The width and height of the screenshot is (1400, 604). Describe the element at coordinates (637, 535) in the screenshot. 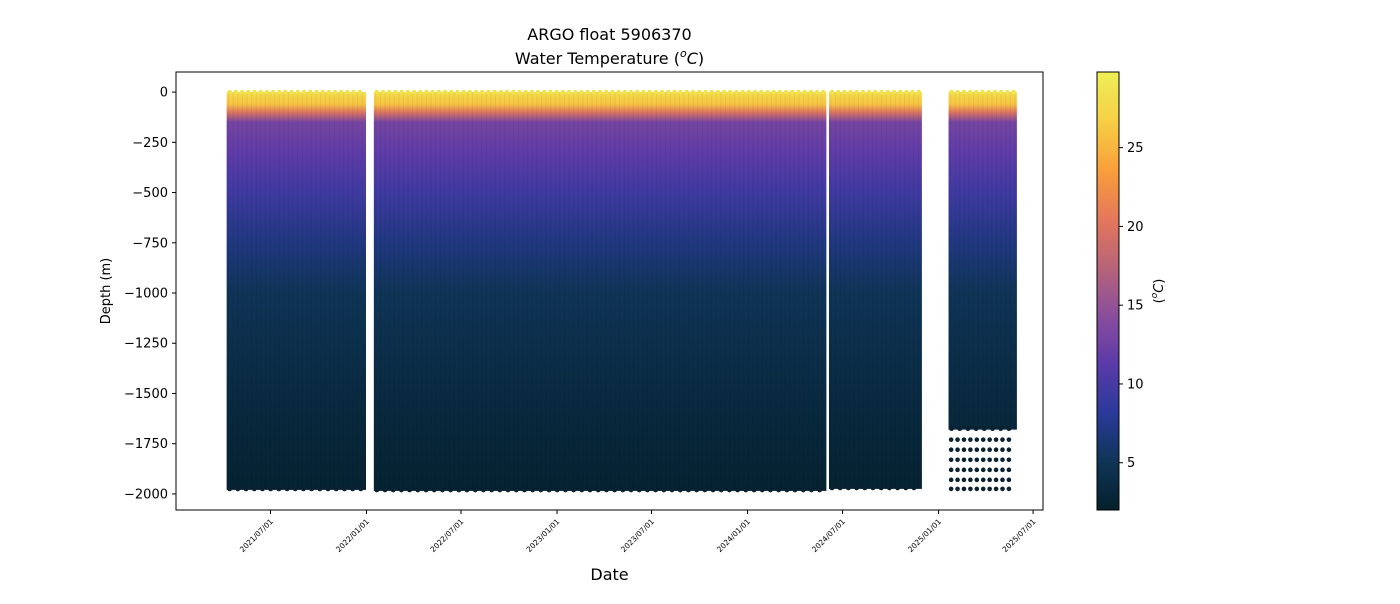

I see `x-tick-label: 2023/07/01` at that location.